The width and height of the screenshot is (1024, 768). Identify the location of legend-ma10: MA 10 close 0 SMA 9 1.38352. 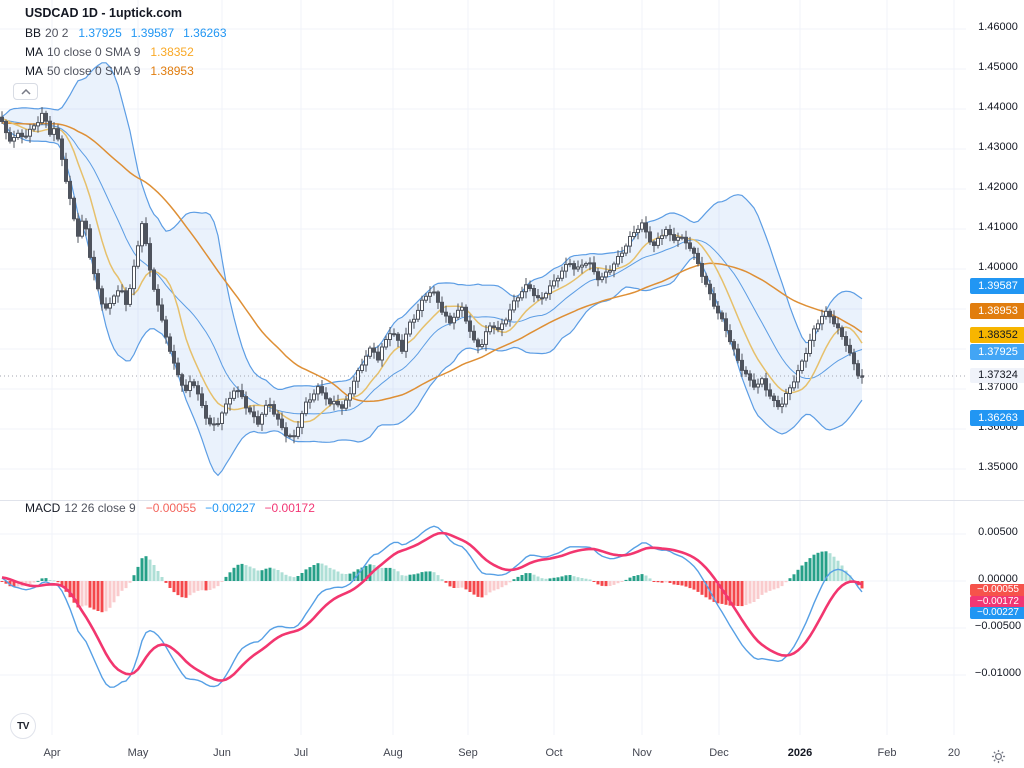
(114, 52).